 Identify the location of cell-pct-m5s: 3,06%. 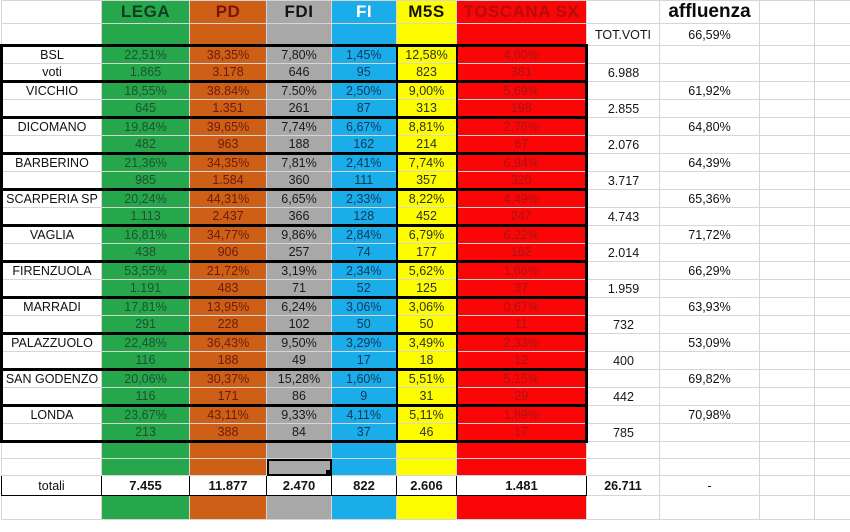
(426, 306).